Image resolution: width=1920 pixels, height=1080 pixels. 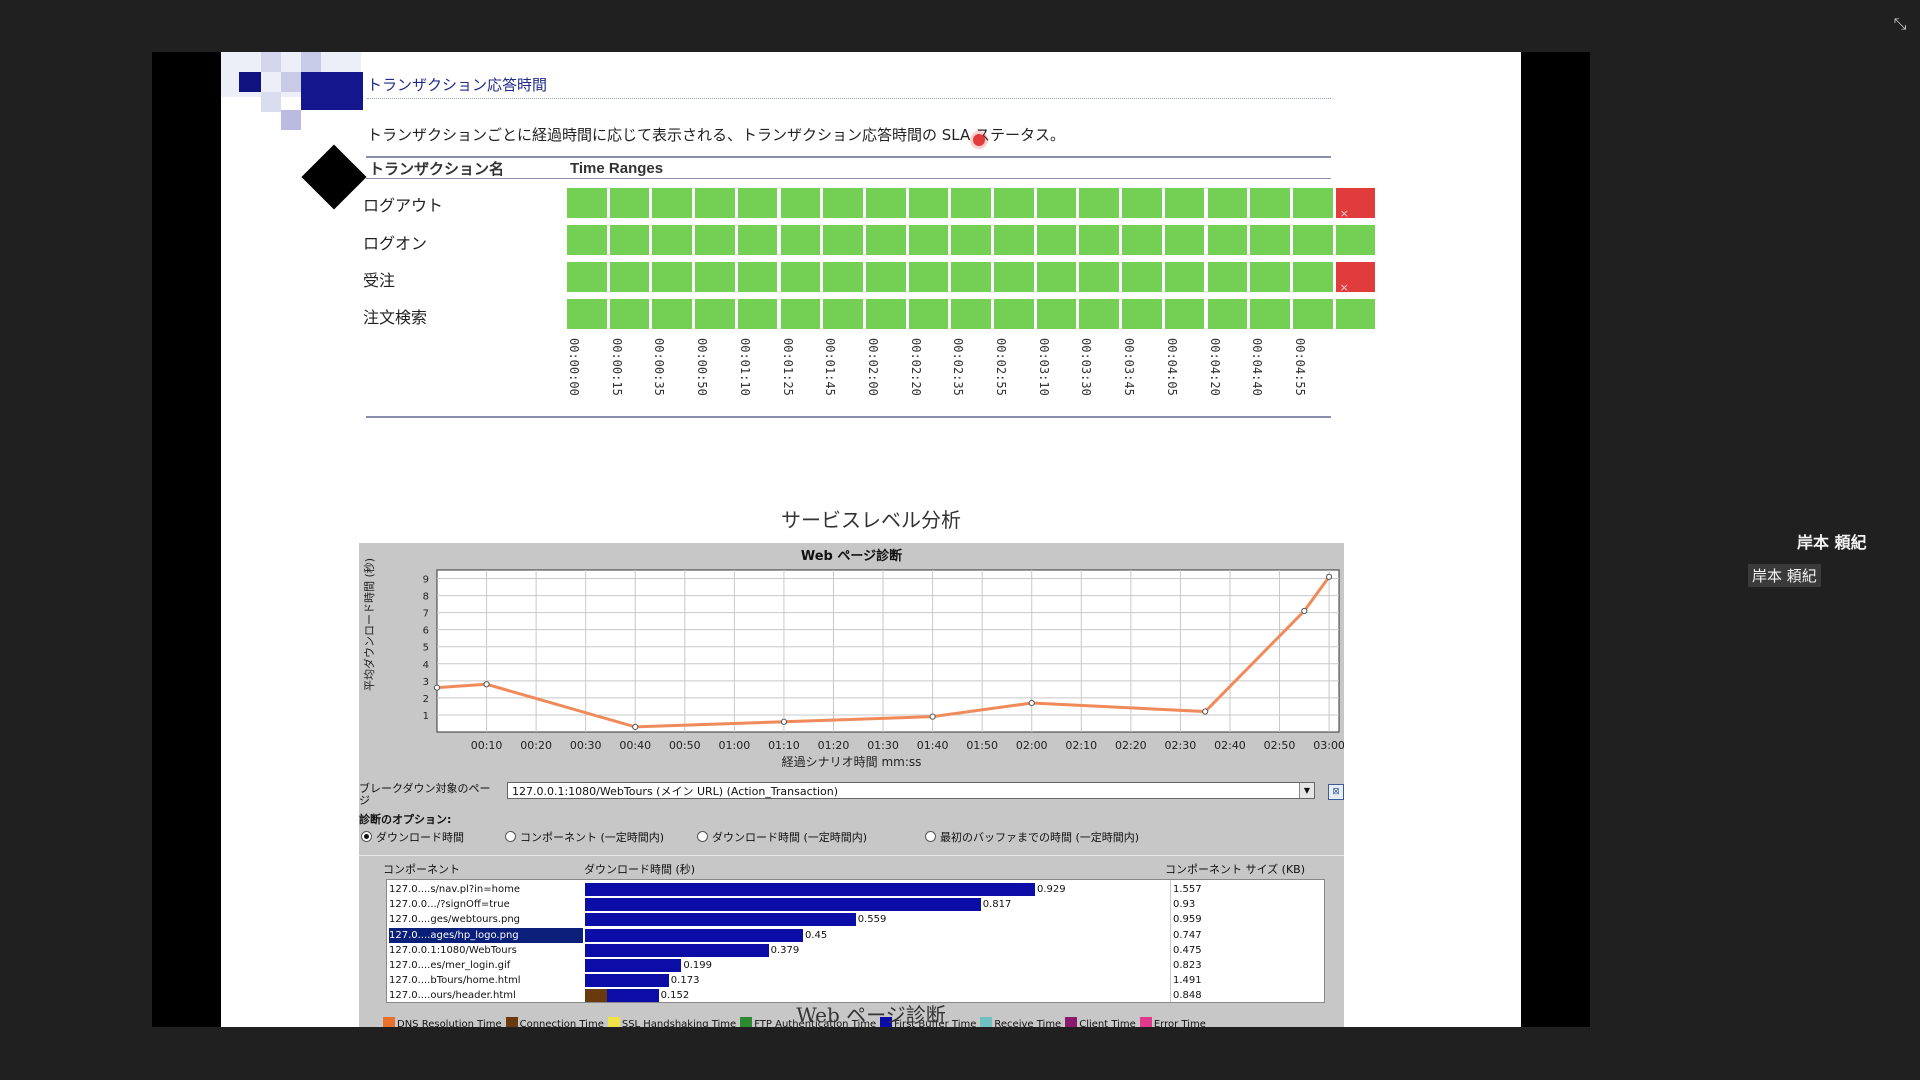 I want to click on column-header-time-ranges: Time Ranges, so click(x=617, y=168).